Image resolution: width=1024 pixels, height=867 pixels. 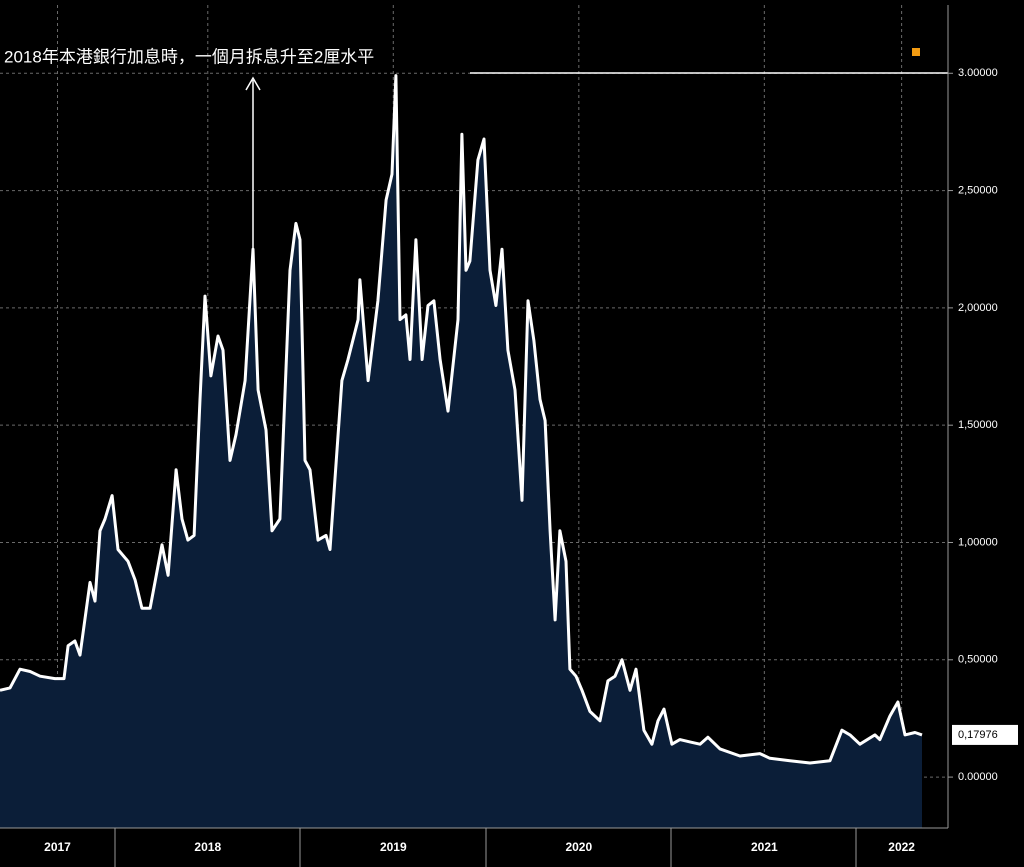 What do you see at coordinates (207, 847) in the screenshot?
I see `x-tick-label: 2018` at bounding box center [207, 847].